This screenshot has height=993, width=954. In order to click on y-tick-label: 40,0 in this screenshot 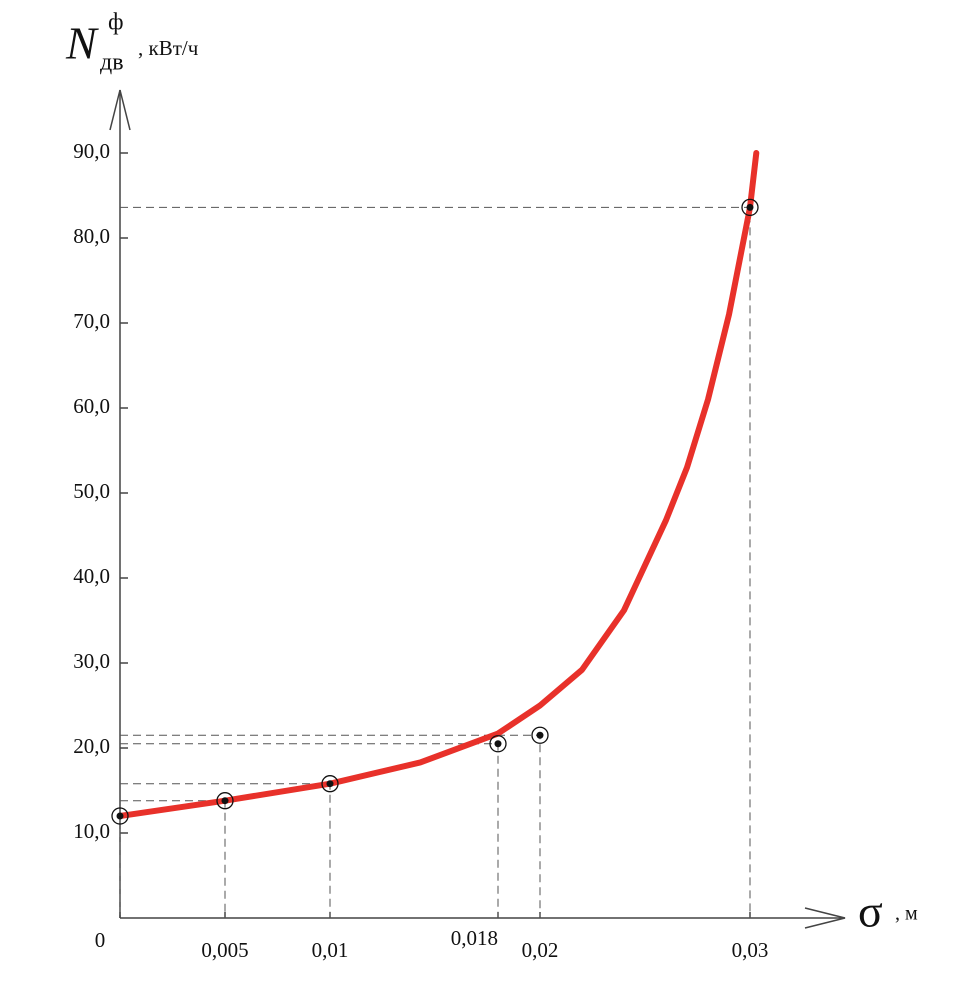, I will do `click(91, 576)`.